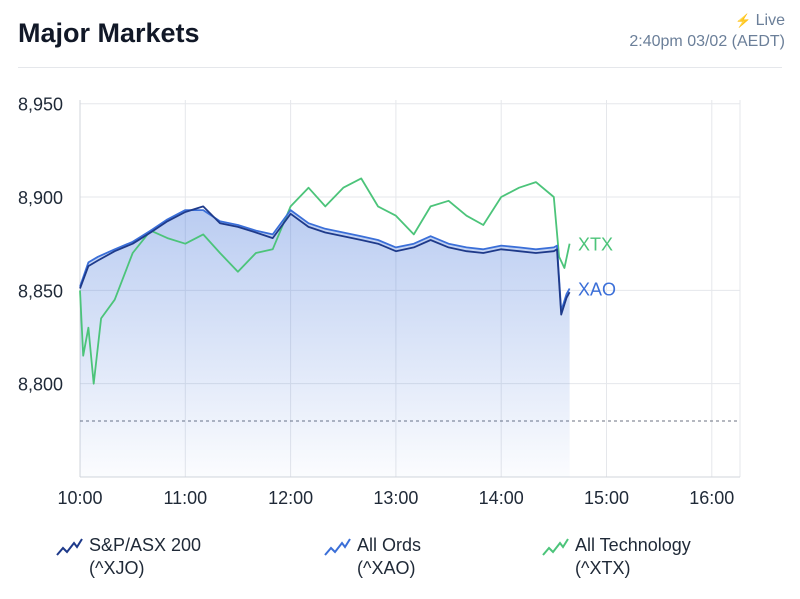 The width and height of the screenshot is (800, 599). Describe the element at coordinates (597, 290) in the screenshot. I see `end-label-xao: XAO` at that location.